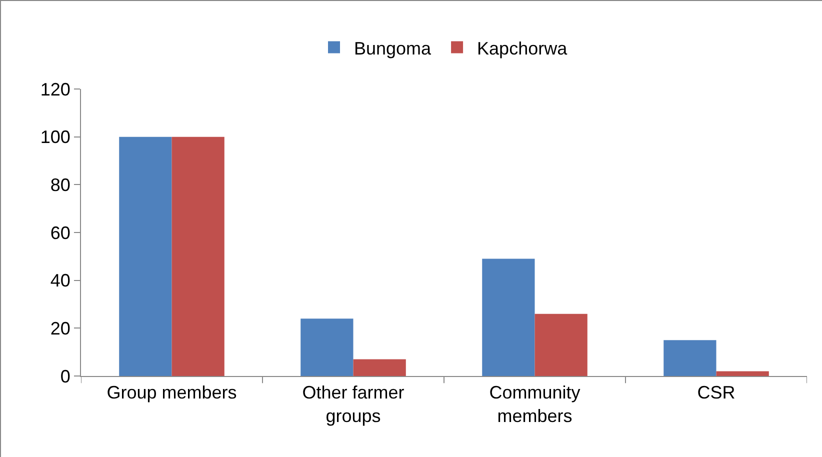  What do you see at coordinates (60, 328) in the screenshot?
I see `y-tick-label: 20` at bounding box center [60, 328].